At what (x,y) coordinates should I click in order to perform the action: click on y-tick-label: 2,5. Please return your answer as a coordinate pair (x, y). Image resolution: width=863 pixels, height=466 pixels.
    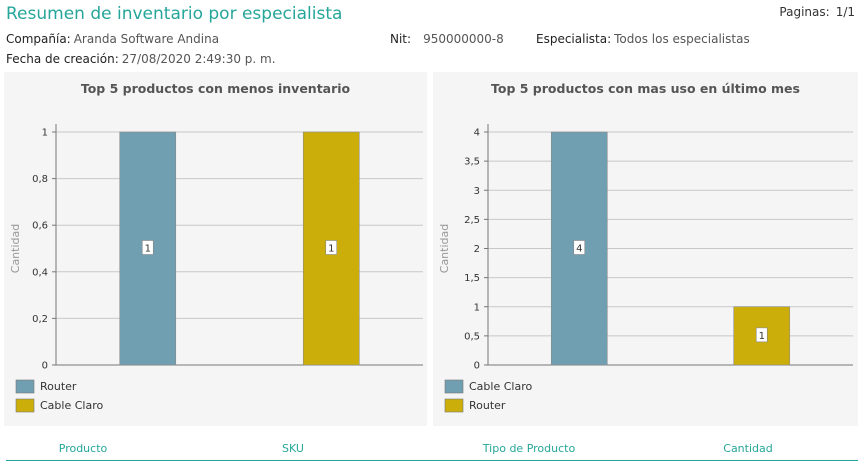
    Looking at the image, I should click on (472, 220).